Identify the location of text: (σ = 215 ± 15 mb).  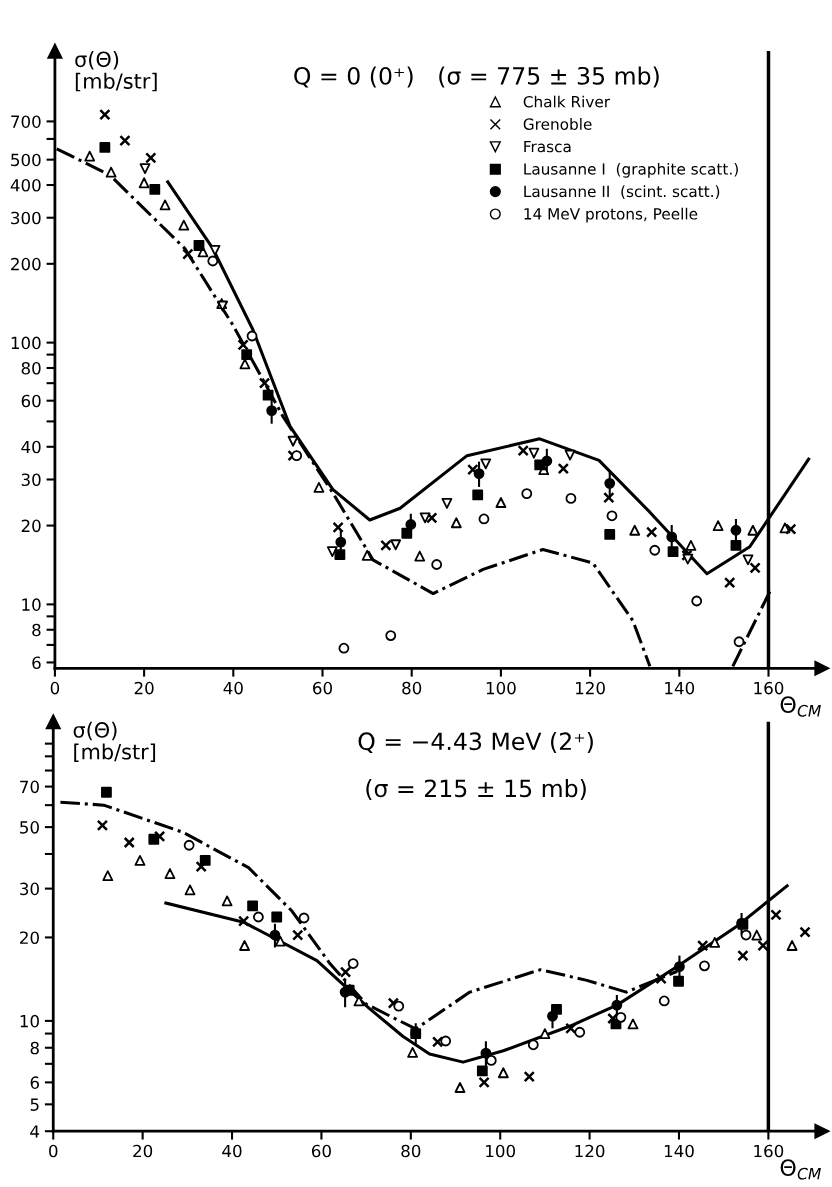
(476, 790).